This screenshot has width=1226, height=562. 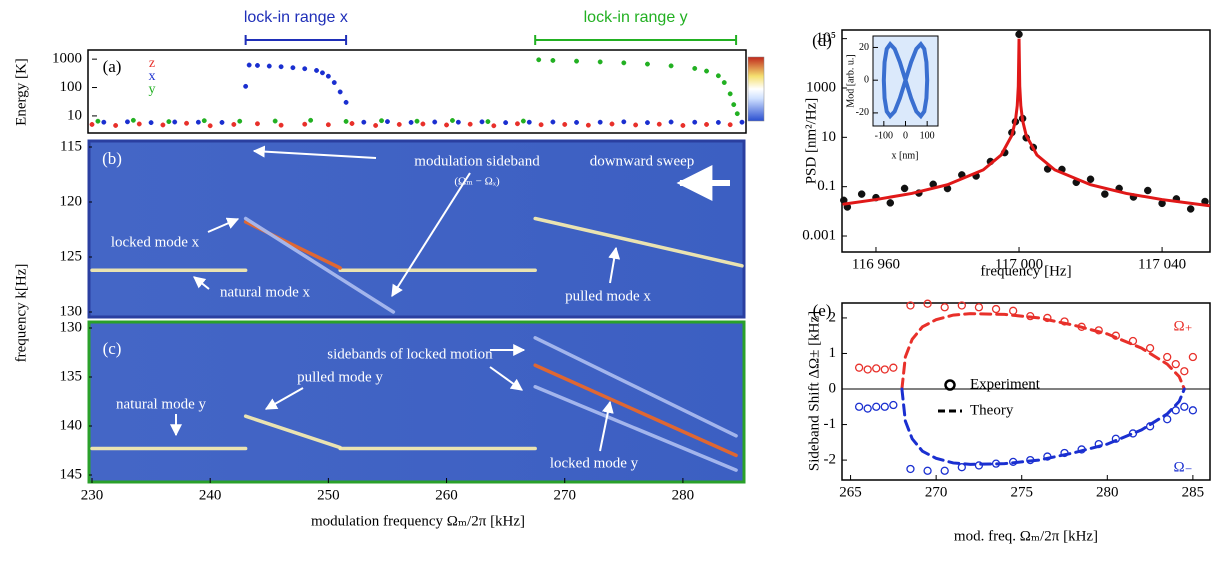 I want to click on x-tick-label: 265, so click(x=850, y=492).